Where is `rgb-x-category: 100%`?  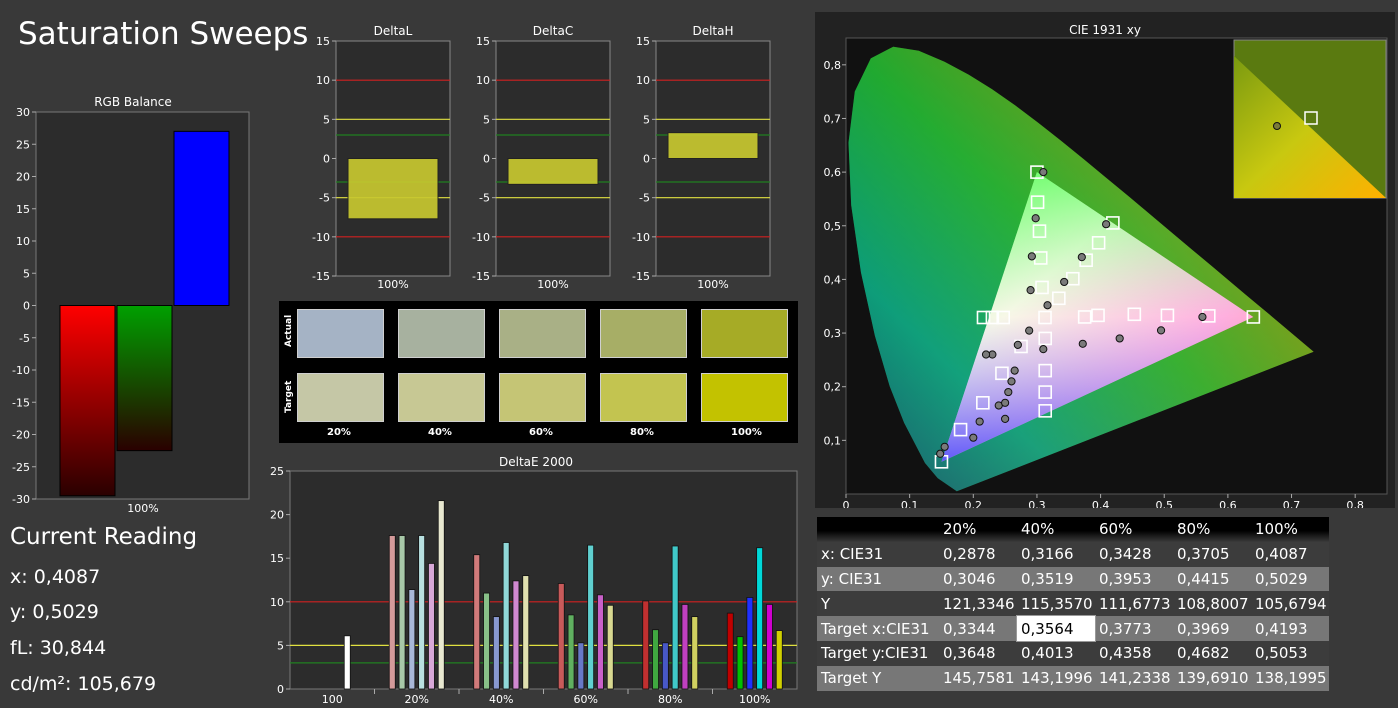 rgb-x-category: 100% is located at coordinates (142, 508).